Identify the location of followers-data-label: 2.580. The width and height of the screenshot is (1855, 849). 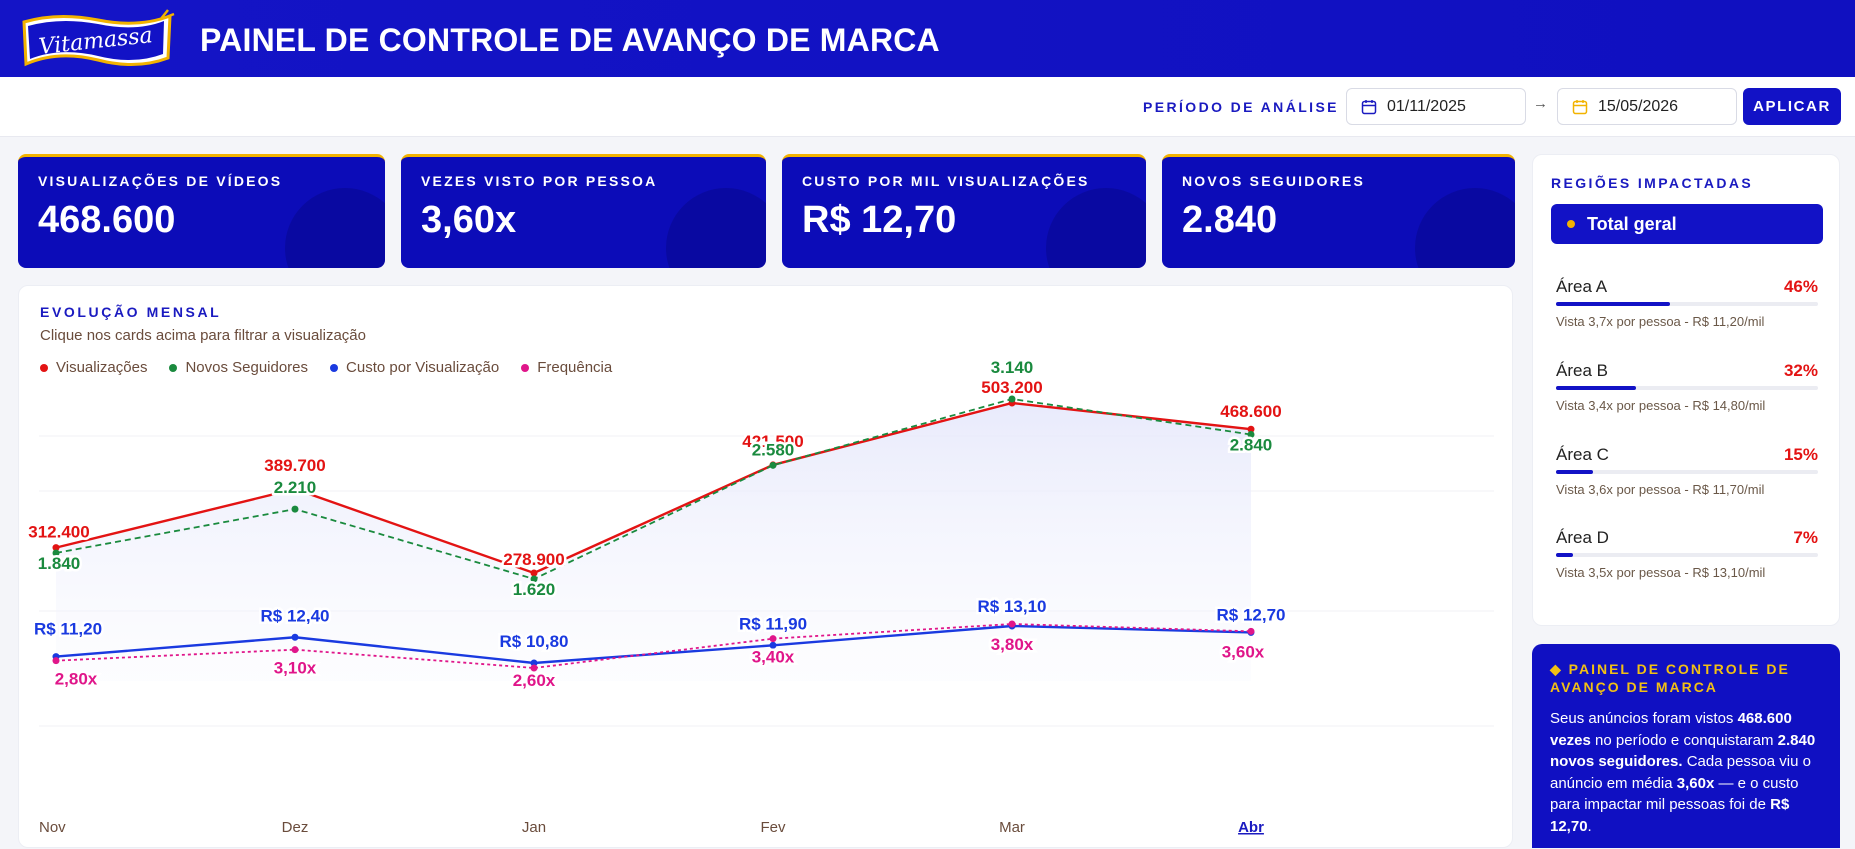
(773, 449).